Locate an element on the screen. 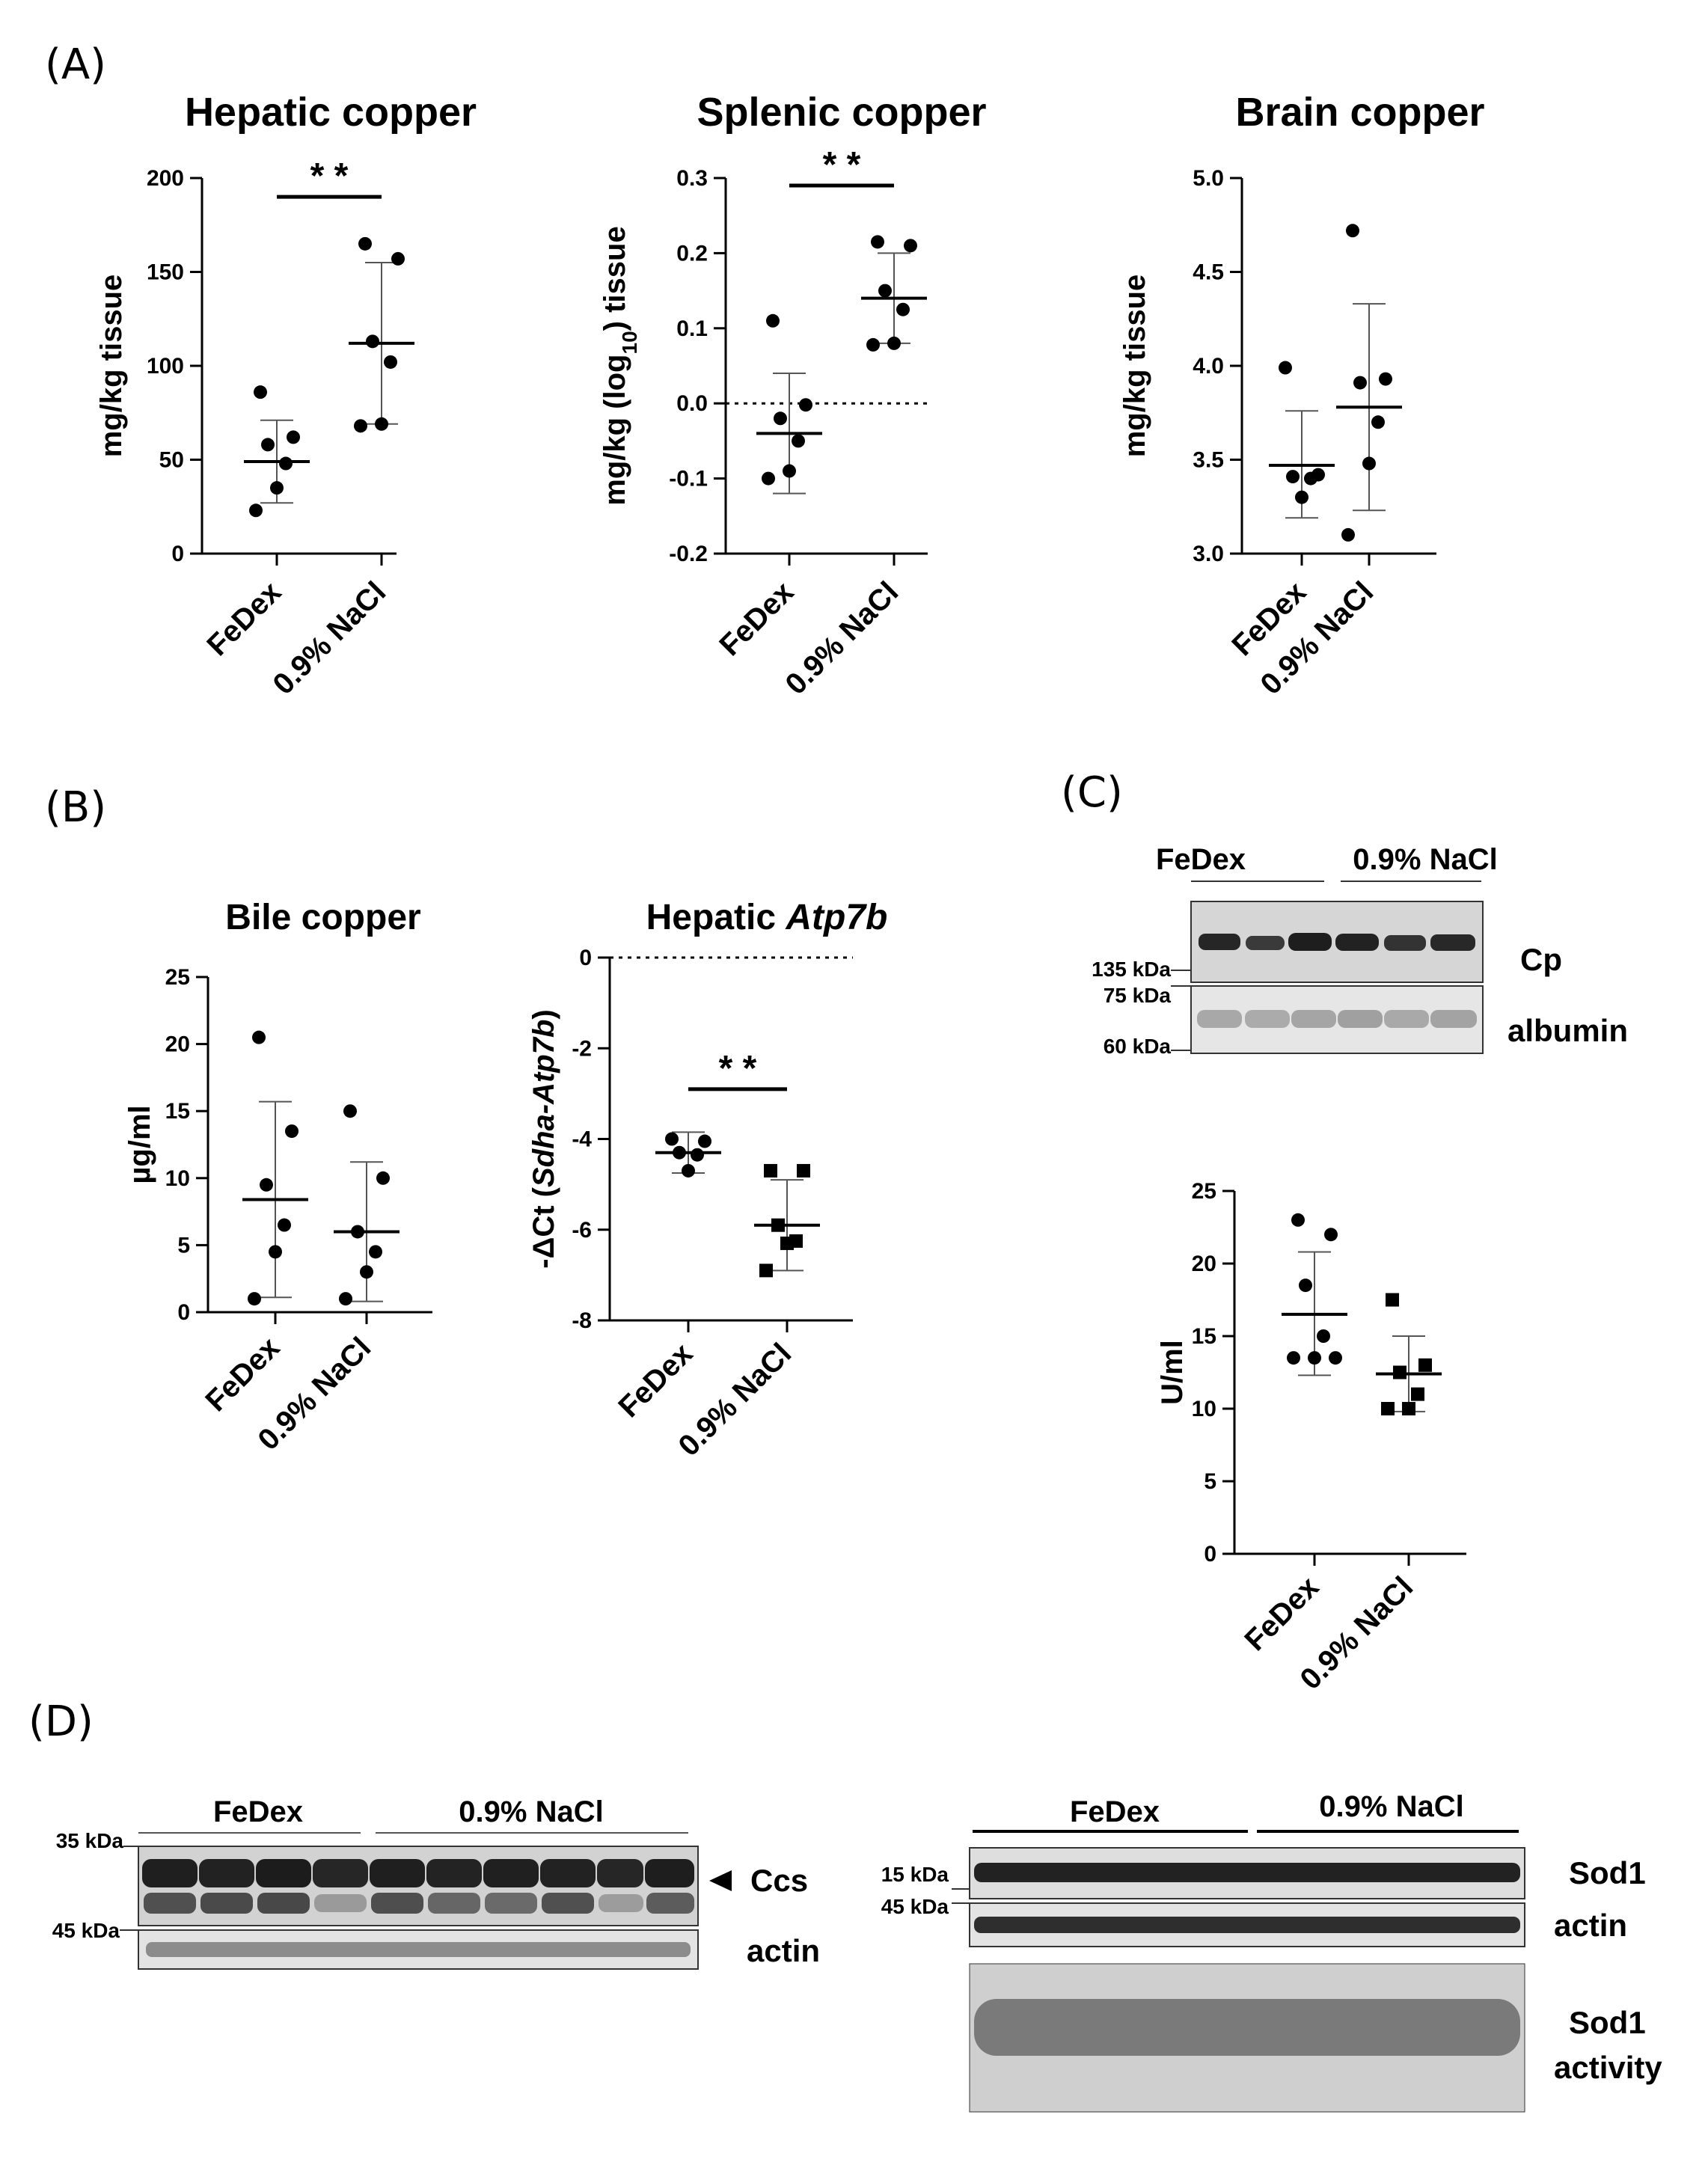 This screenshot has height=2168, width=1708. blot-c-label-cp: Cp is located at coordinates (1541, 959).